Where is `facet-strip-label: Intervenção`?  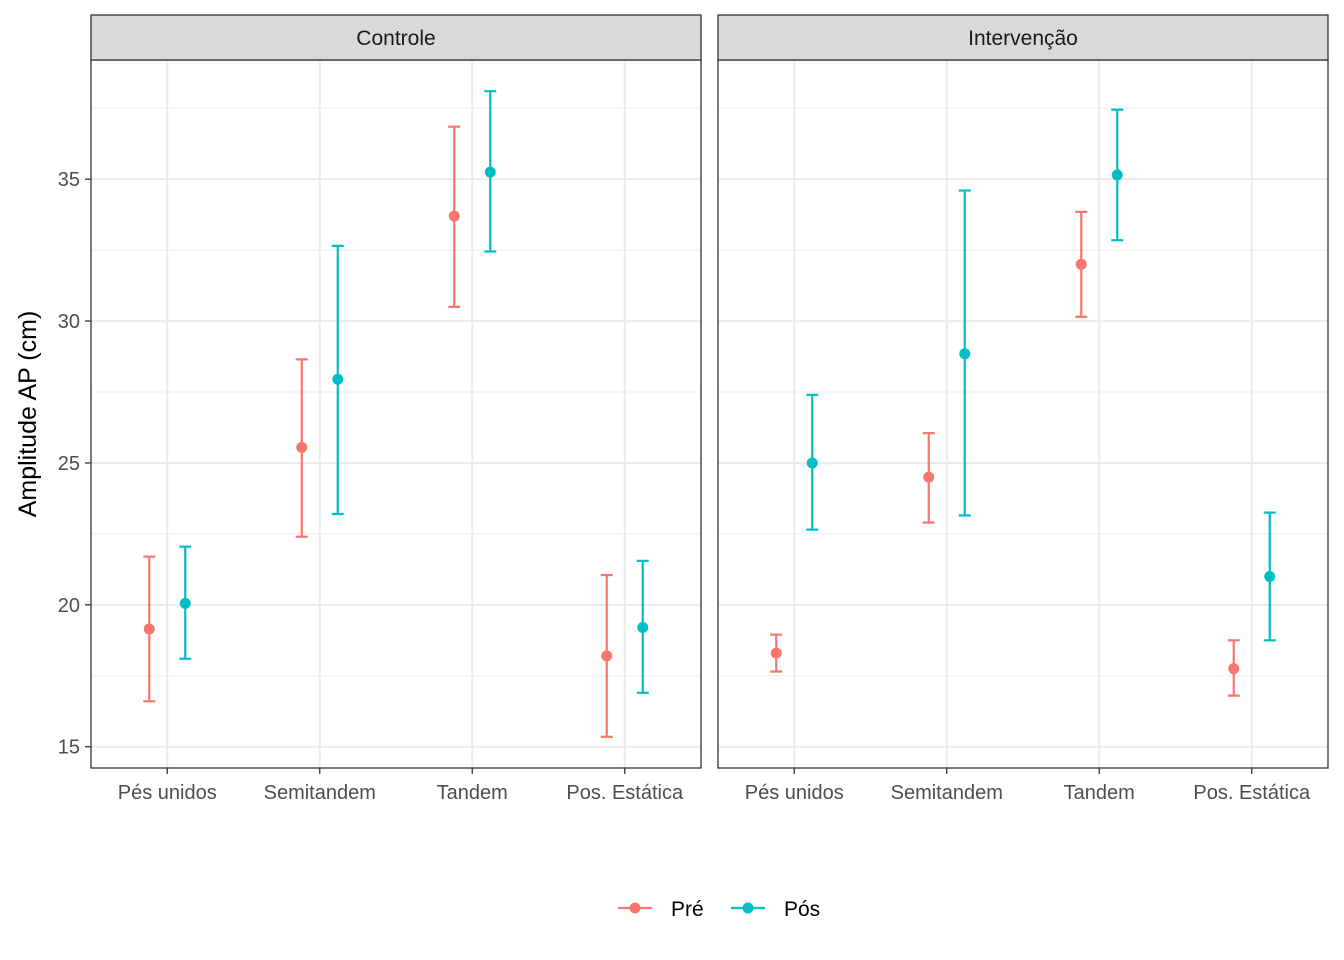
facet-strip-label: Intervenção is located at coordinates (1023, 38).